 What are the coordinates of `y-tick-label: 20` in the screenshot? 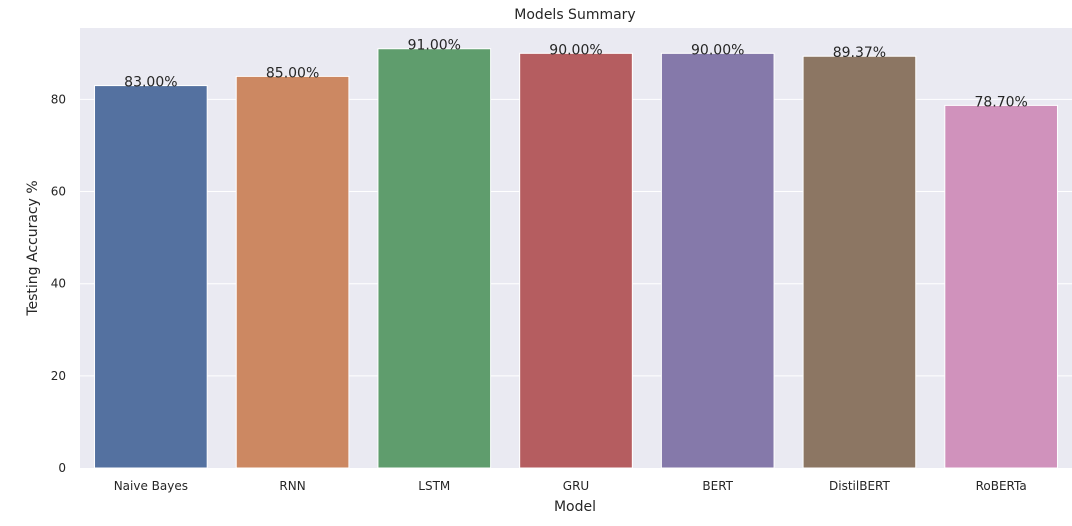 It's located at (58, 376).